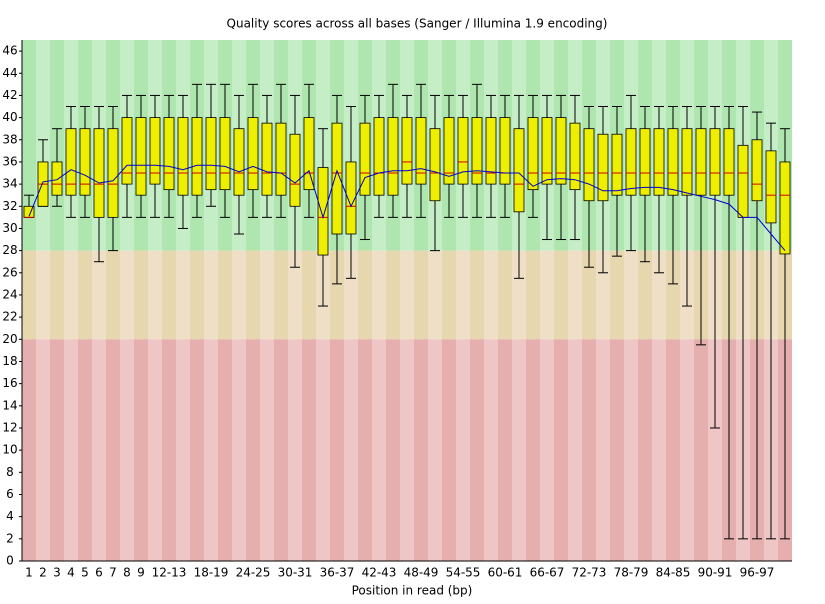  I want to click on x-tick-label: 7, so click(113, 573).